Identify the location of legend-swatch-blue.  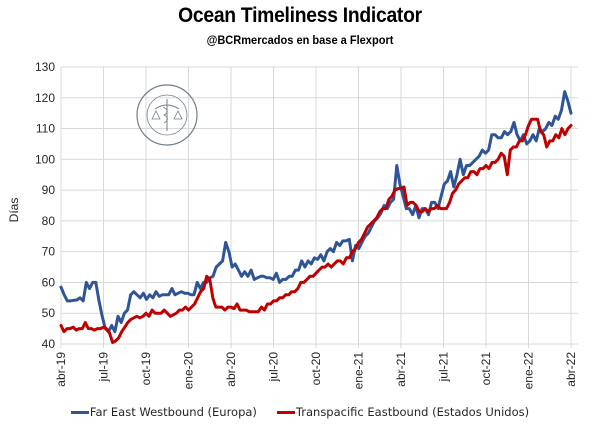
(79, 412).